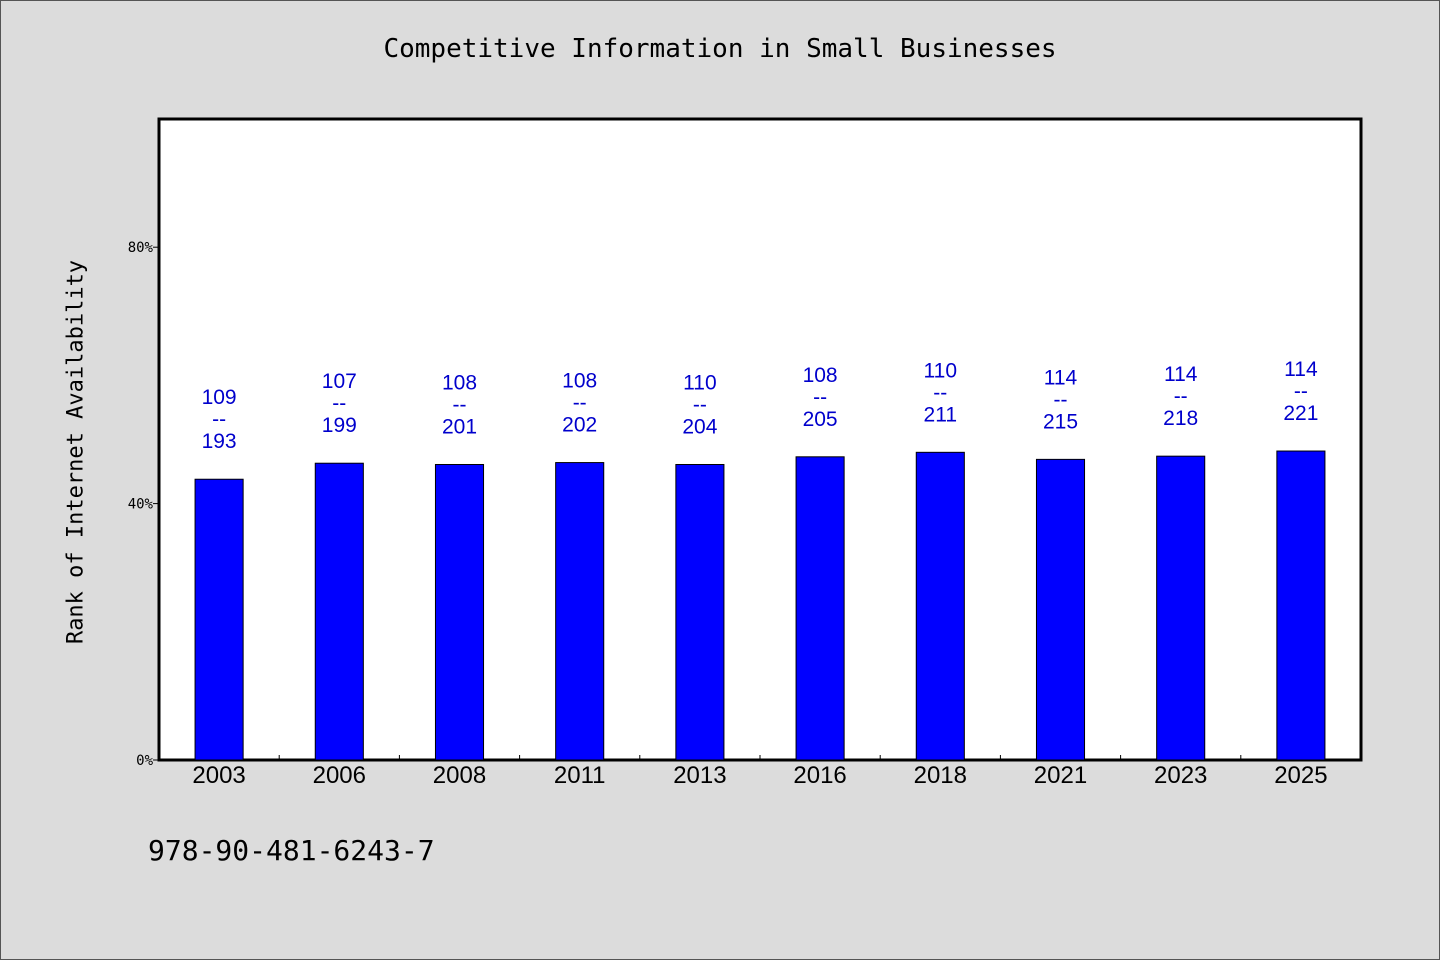 This screenshot has height=960, width=1440. Describe the element at coordinates (1060, 775) in the screenshot. I see `x-tick-label: 2021` at that location.